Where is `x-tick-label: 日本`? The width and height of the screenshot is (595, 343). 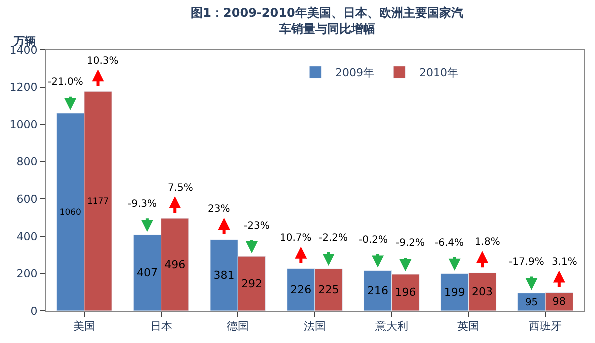 x-tick-label: 日本 is located at coordinates (161, 327).